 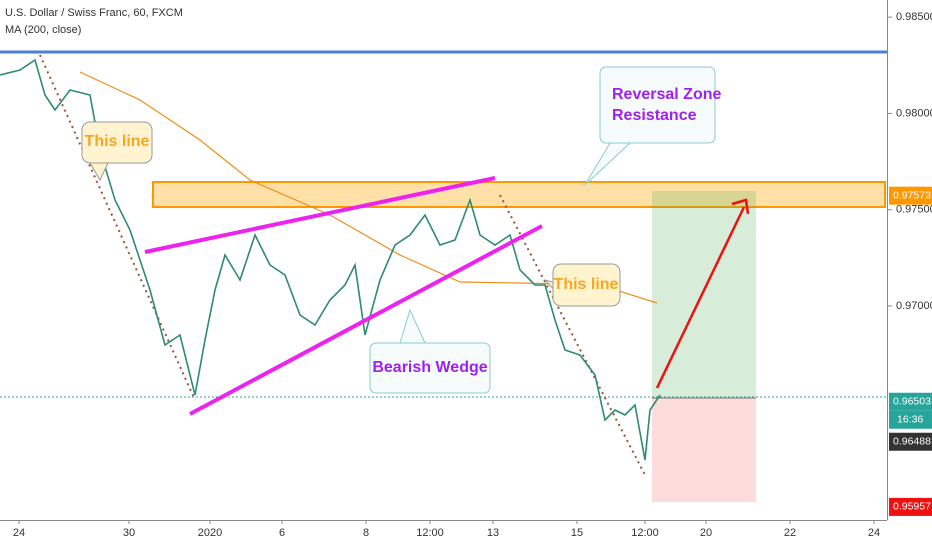 I want to click on callout-text: Resistance, so click(x=654, y=115).